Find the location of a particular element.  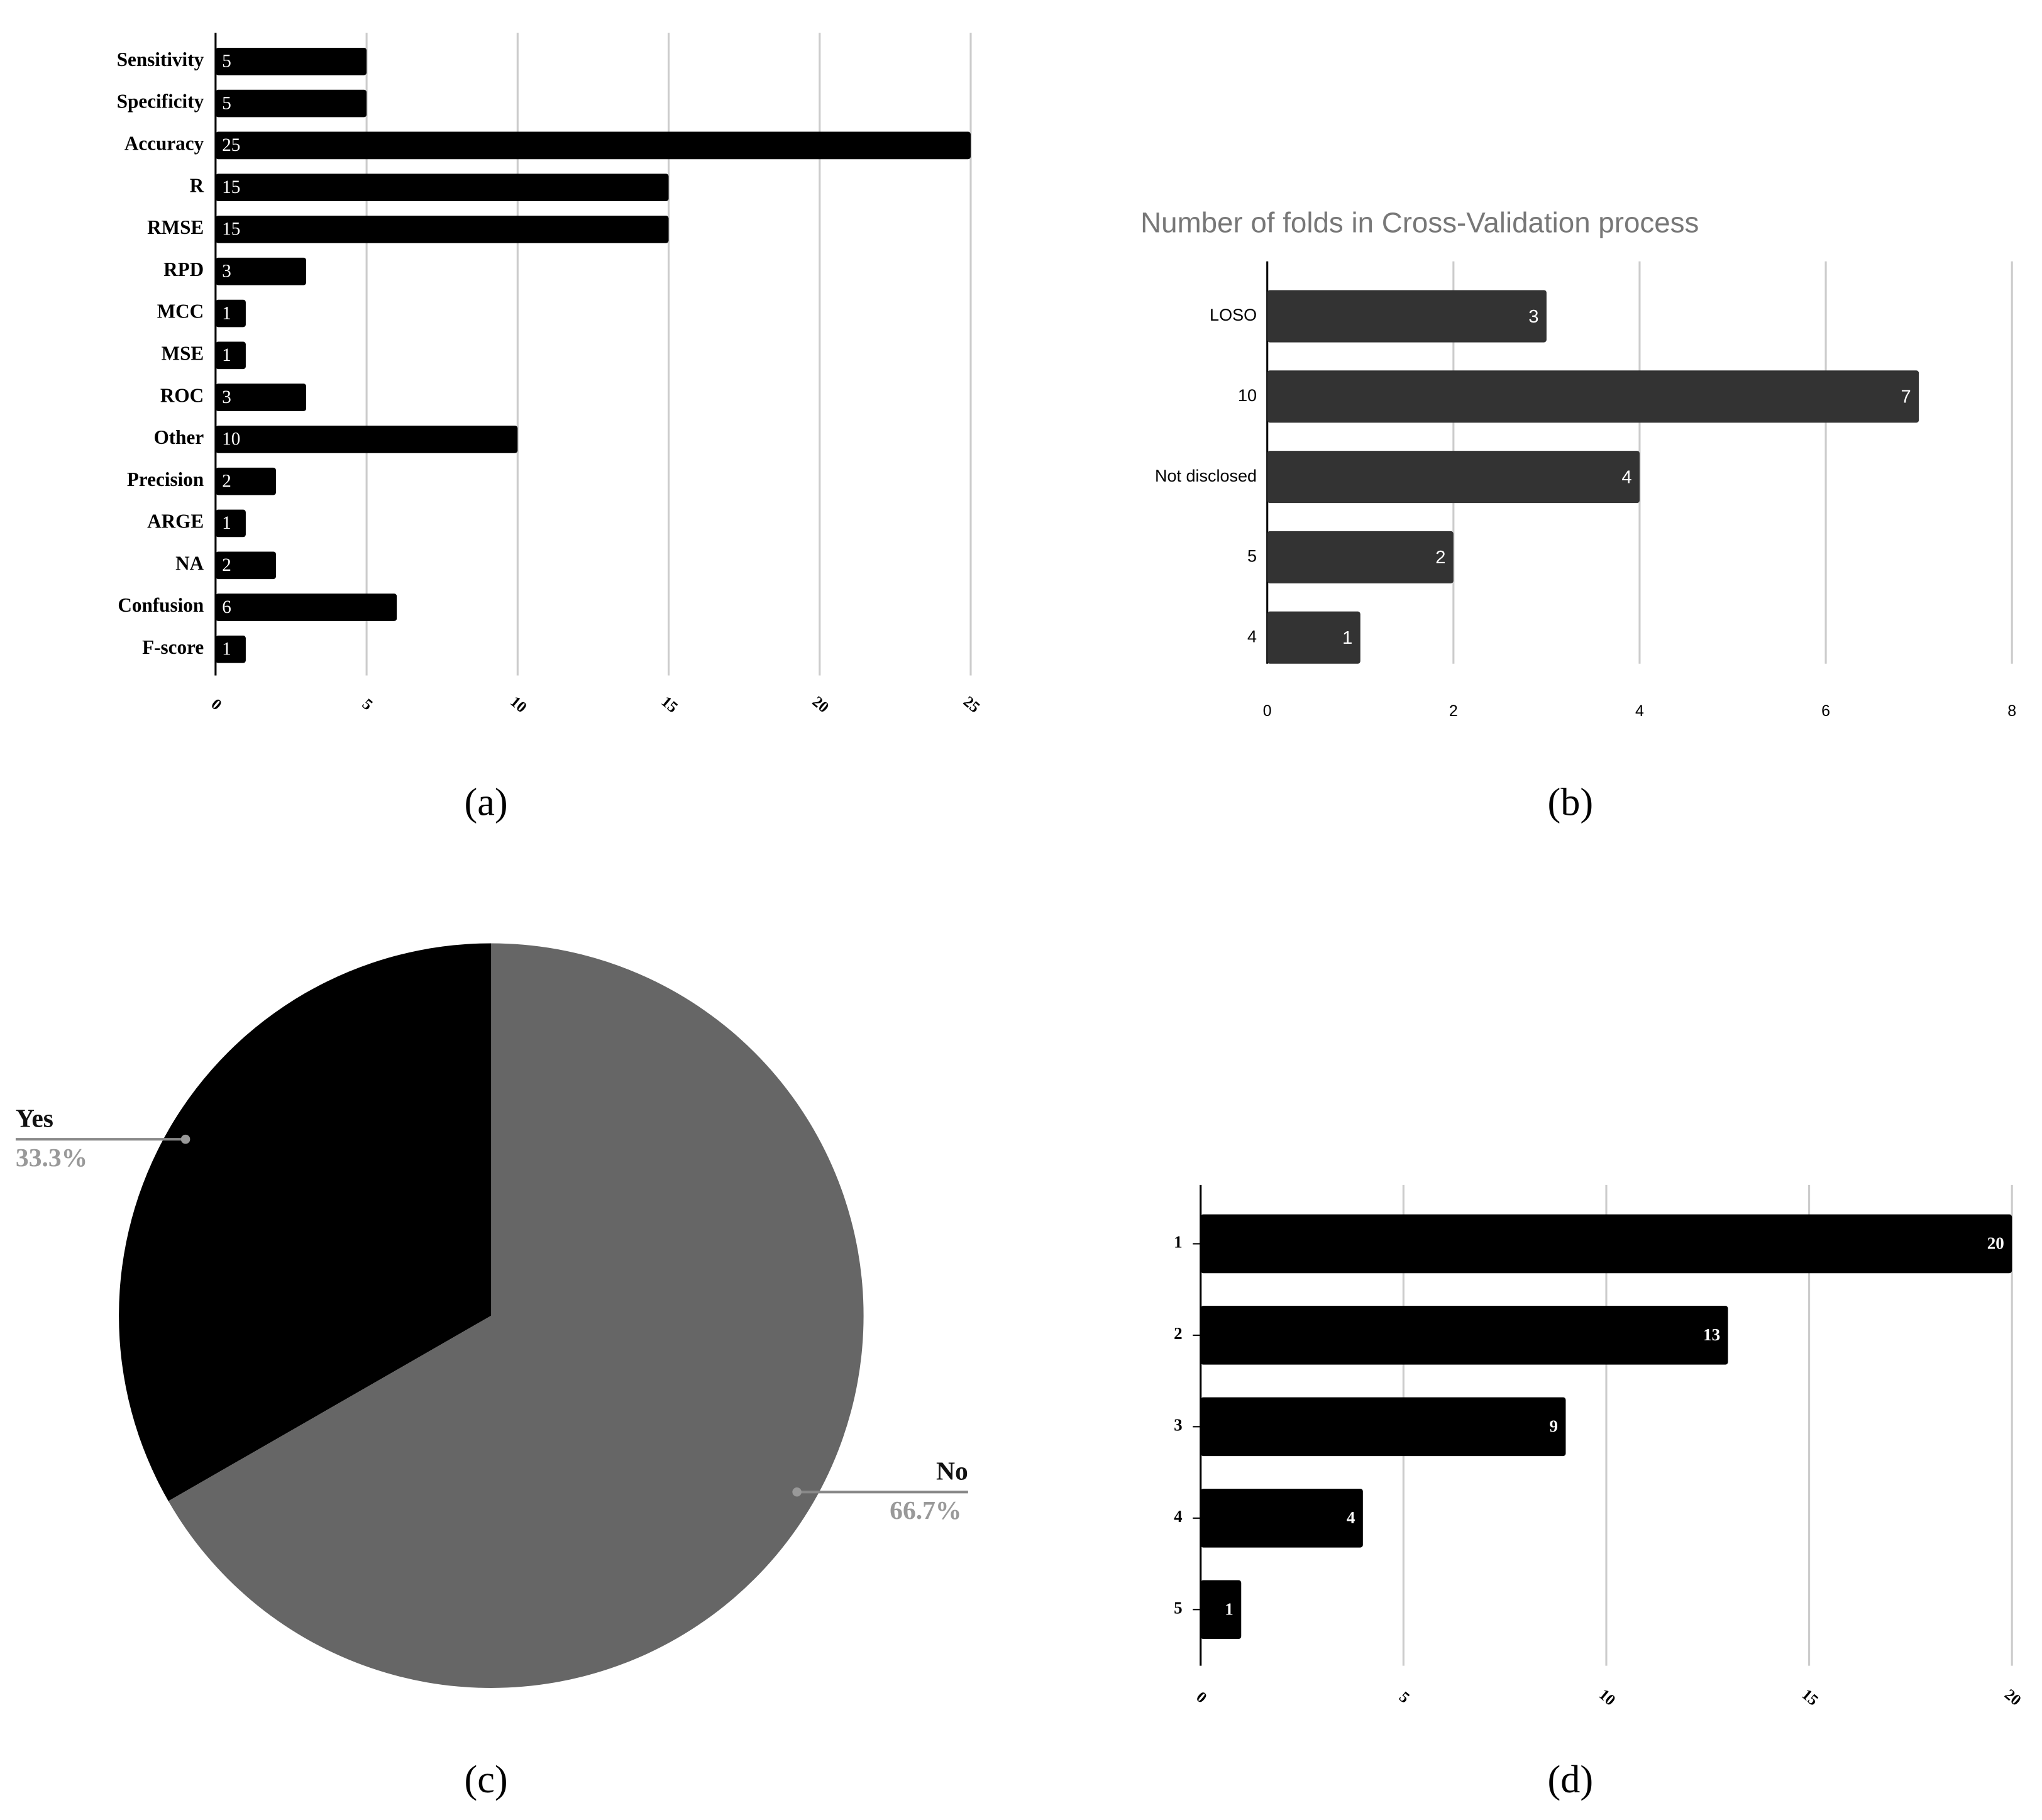

y-tick-label: Other is located at coordinates (179, 437).